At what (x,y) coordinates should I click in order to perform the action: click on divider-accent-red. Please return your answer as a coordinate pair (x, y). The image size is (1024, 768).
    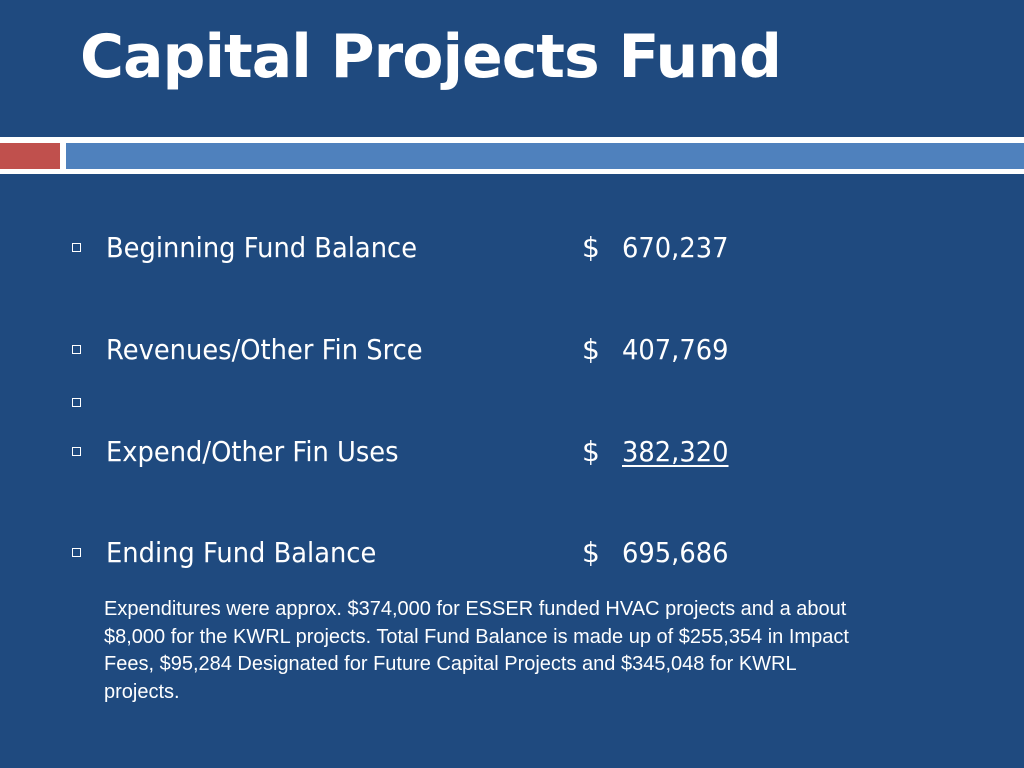
    Looking at the image, I should click on (30, 156).